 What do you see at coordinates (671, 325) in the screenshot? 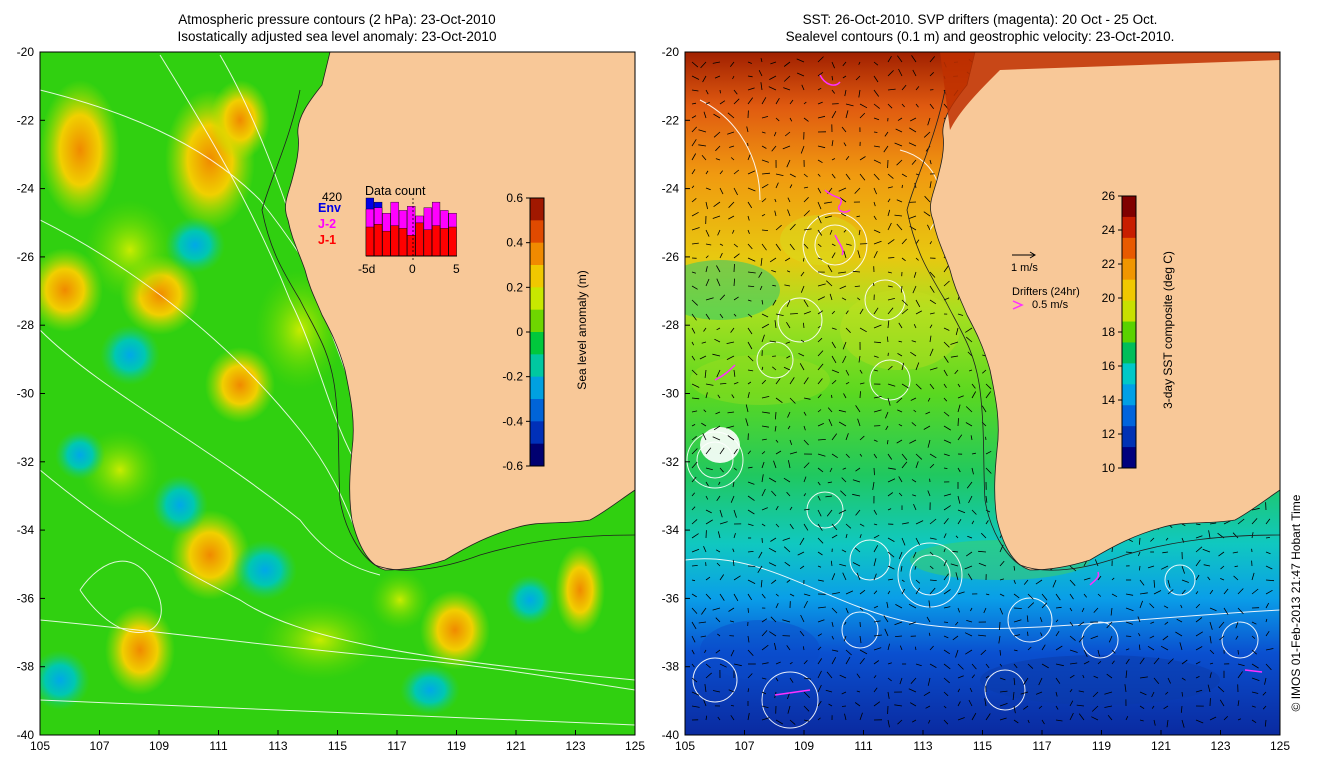
I see `right-lat-tick: -28` at bounding box center [671, 325].